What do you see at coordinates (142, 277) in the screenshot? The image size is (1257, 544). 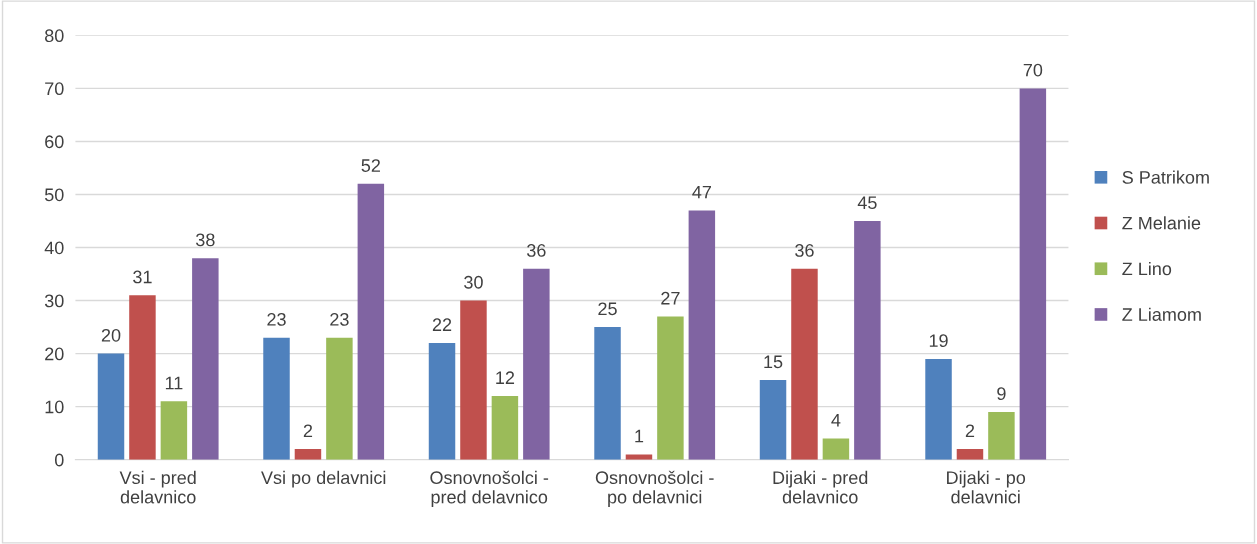 I see `data-label: 31` at bounding box center [142, 277].